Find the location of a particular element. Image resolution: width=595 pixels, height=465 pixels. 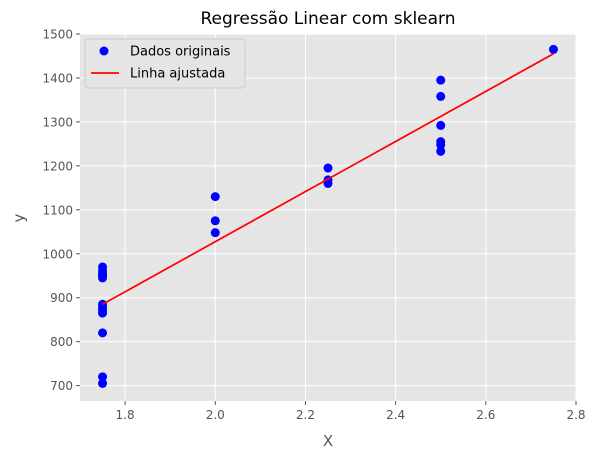

chart-title: Regressão Linear com sklearn is located at coordinates (327, 19).